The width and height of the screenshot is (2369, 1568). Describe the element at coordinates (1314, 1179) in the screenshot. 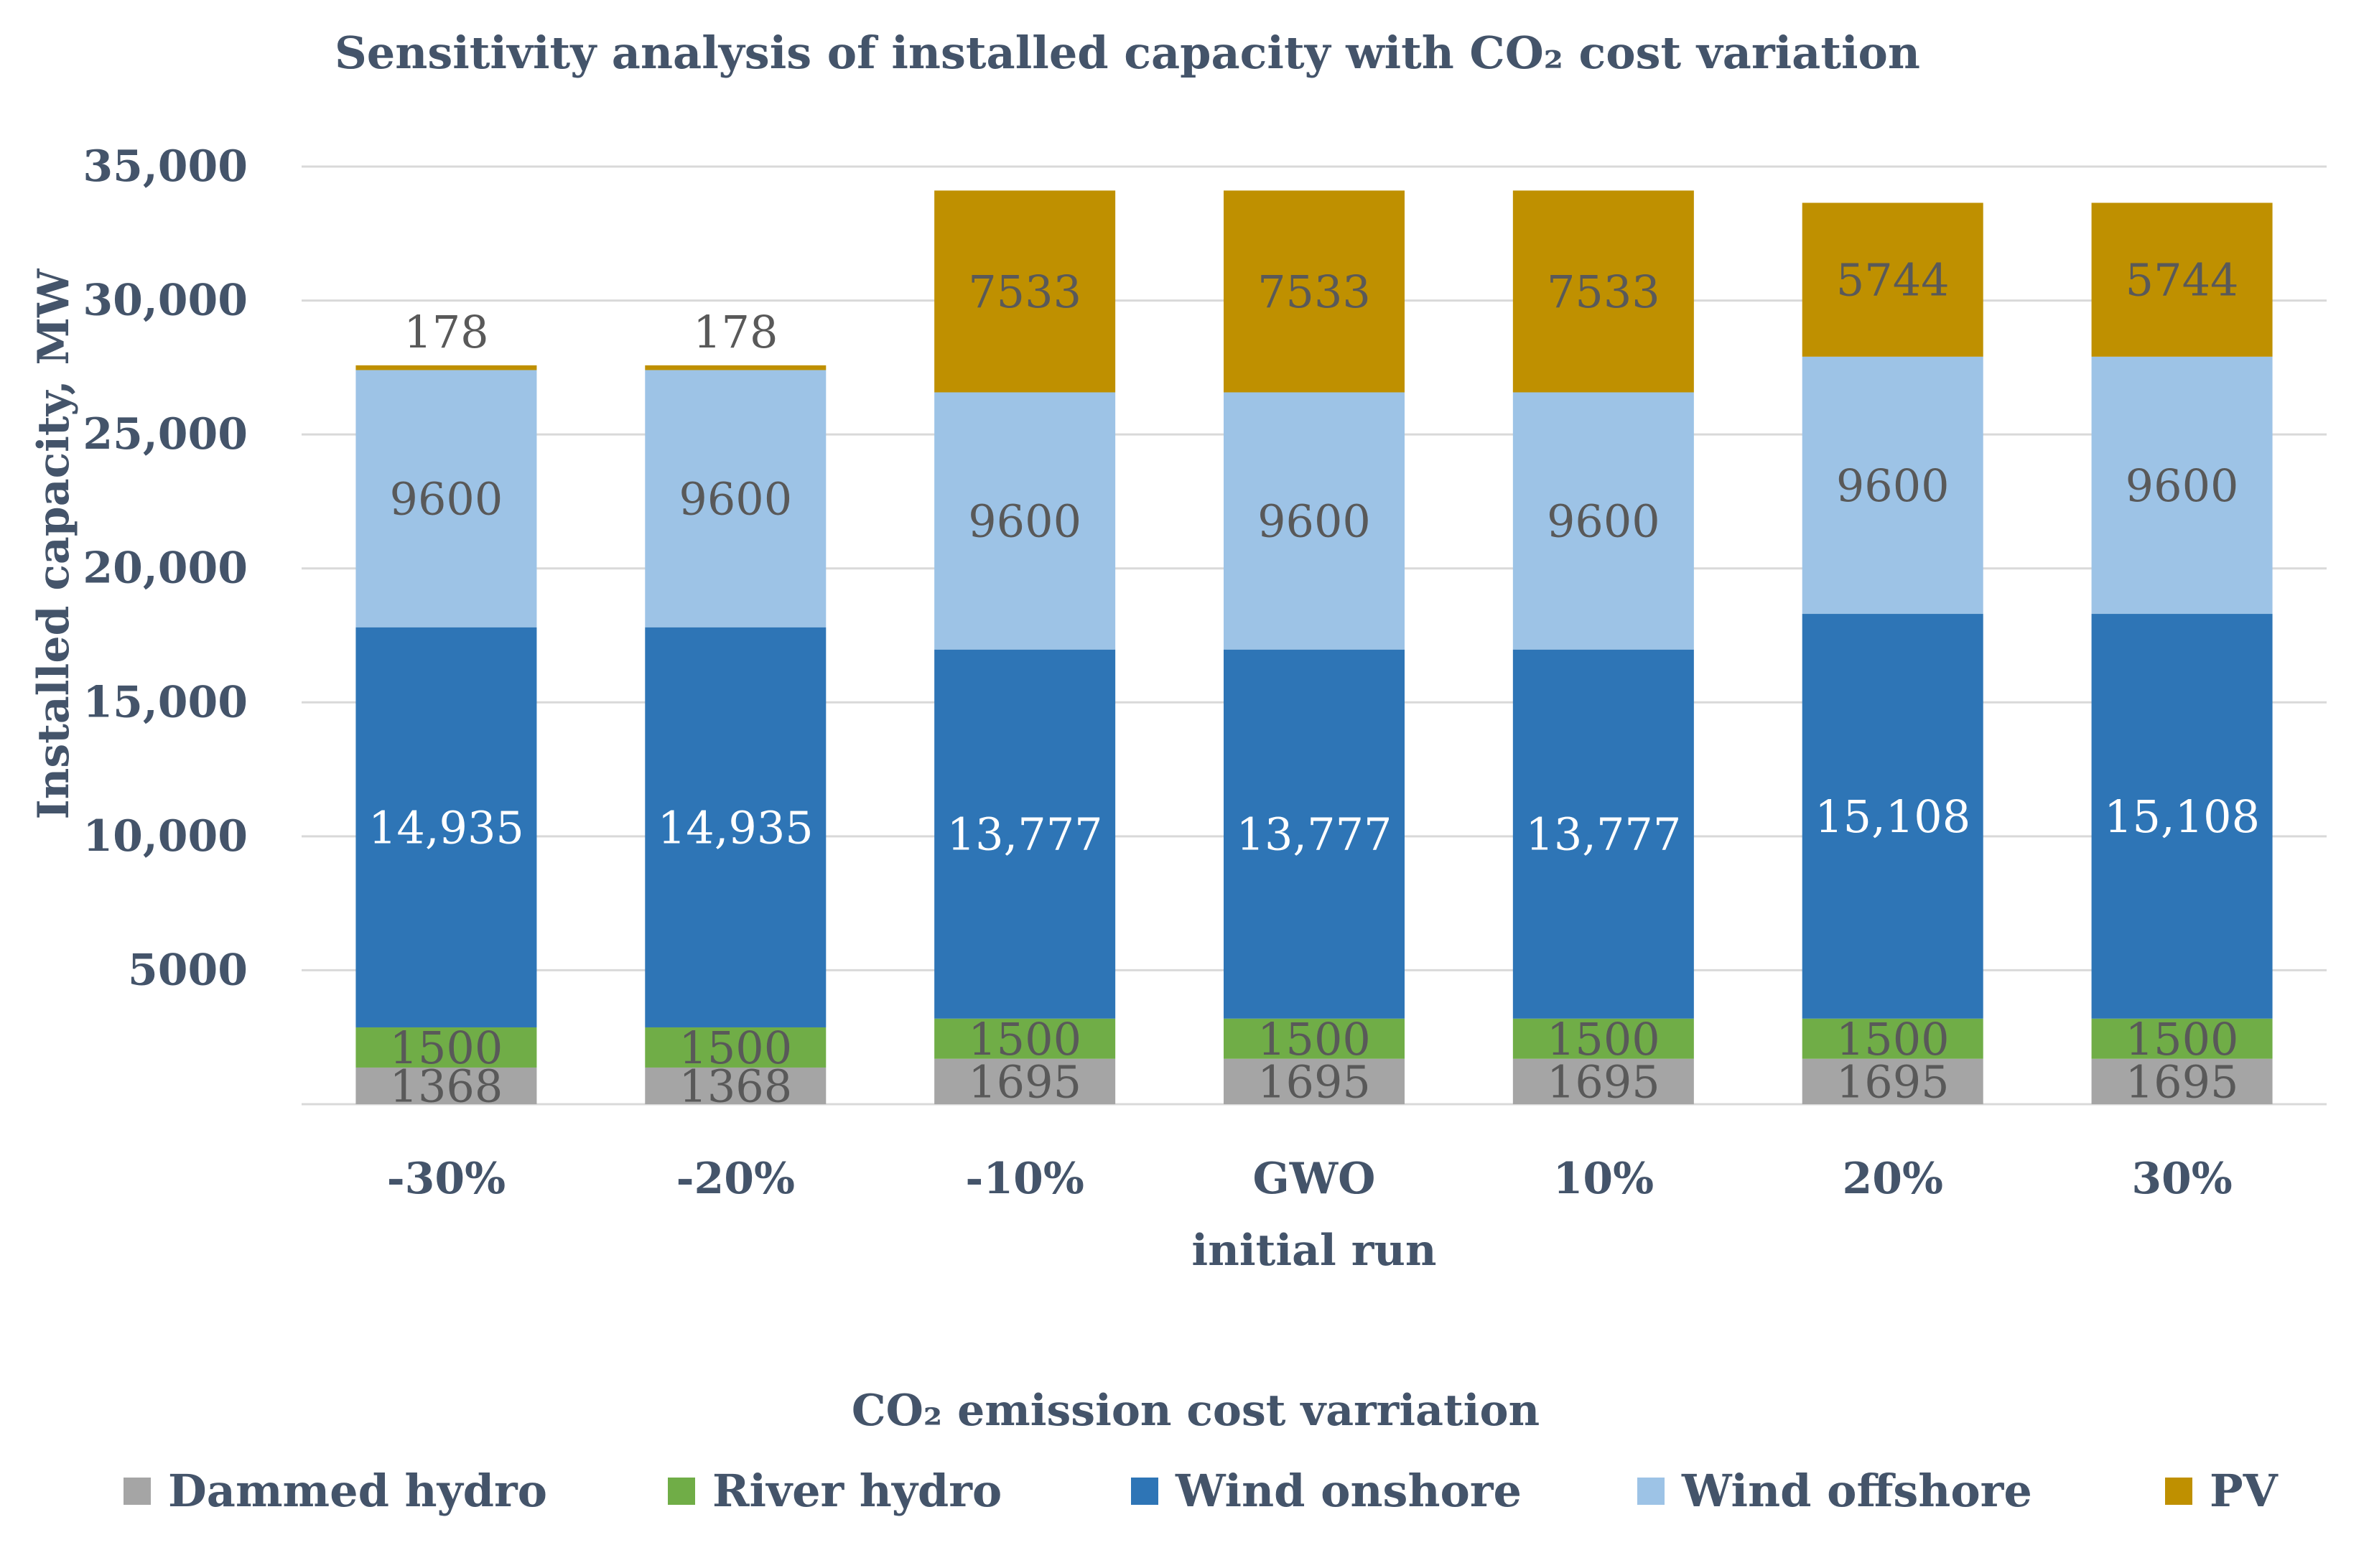

I see `x-tick-label: GWO` at that location.